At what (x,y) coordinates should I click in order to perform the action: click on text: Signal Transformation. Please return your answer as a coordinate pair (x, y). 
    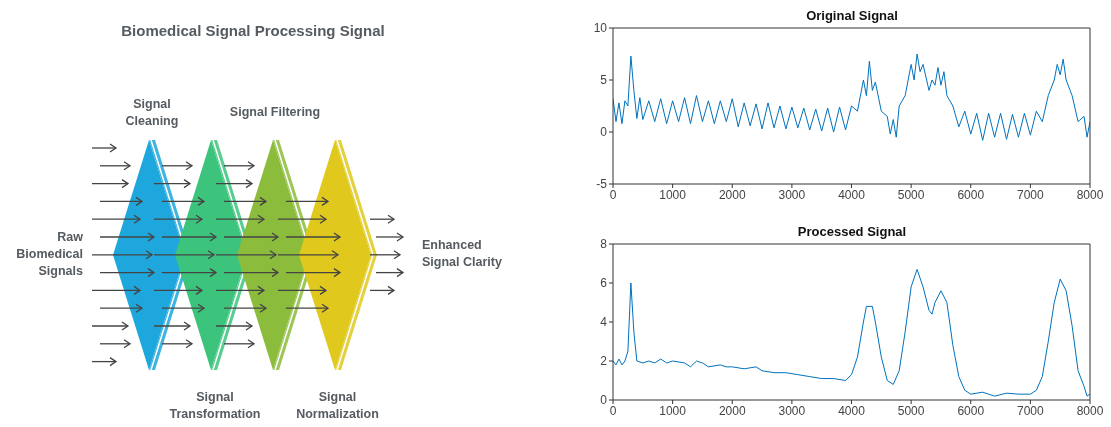
    Looking at the image, I should click on (215, 406).